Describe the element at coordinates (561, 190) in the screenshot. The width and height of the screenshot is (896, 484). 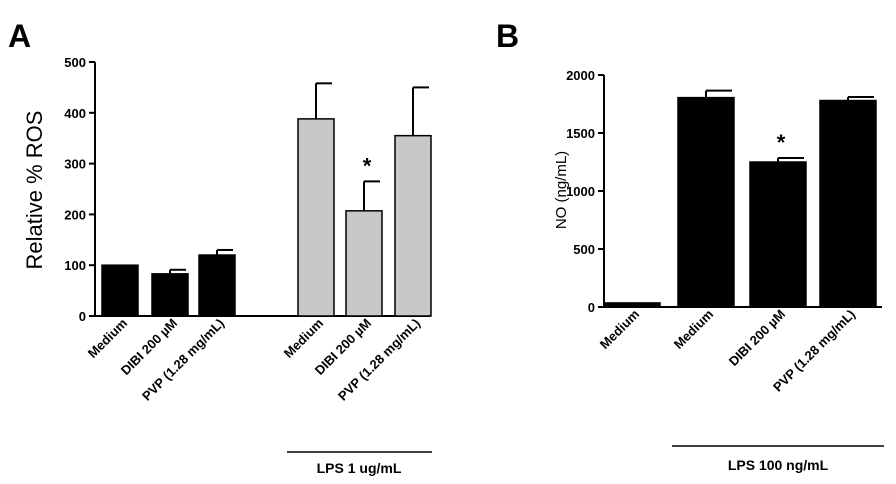
I see `panel-b-y-axis-label: NO (ng/mL)` at that location.